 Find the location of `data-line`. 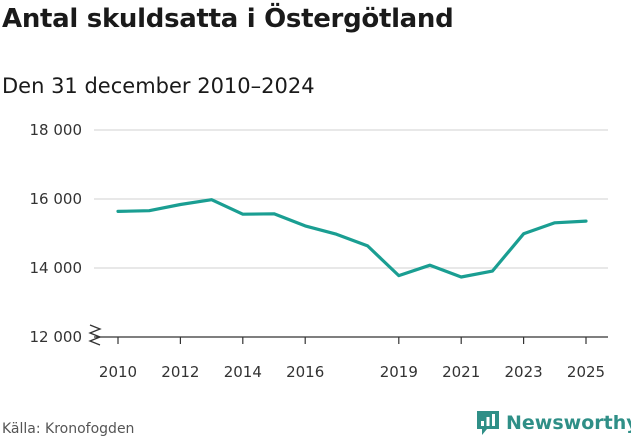

data-line is located at coordinates (352, 238).